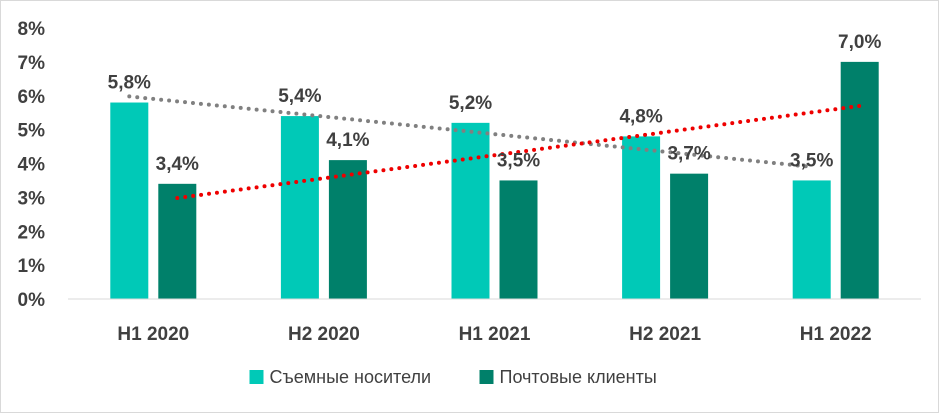  What do you see at coordinates (32, 131) in the screenshot?
I see `y-tick-label: 5%` at bounding box center [32, 131].